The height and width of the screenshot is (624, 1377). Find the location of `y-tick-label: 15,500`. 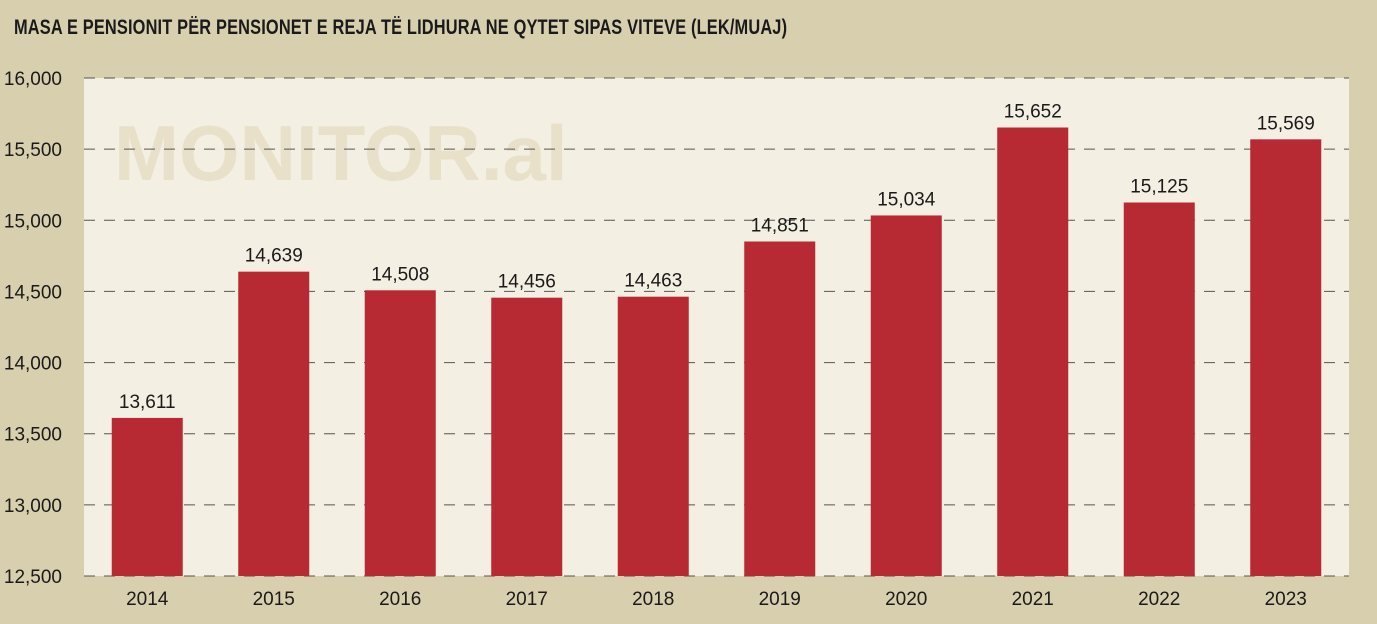

y-tick-label: 15,500 is located at coordinates (33, 150).